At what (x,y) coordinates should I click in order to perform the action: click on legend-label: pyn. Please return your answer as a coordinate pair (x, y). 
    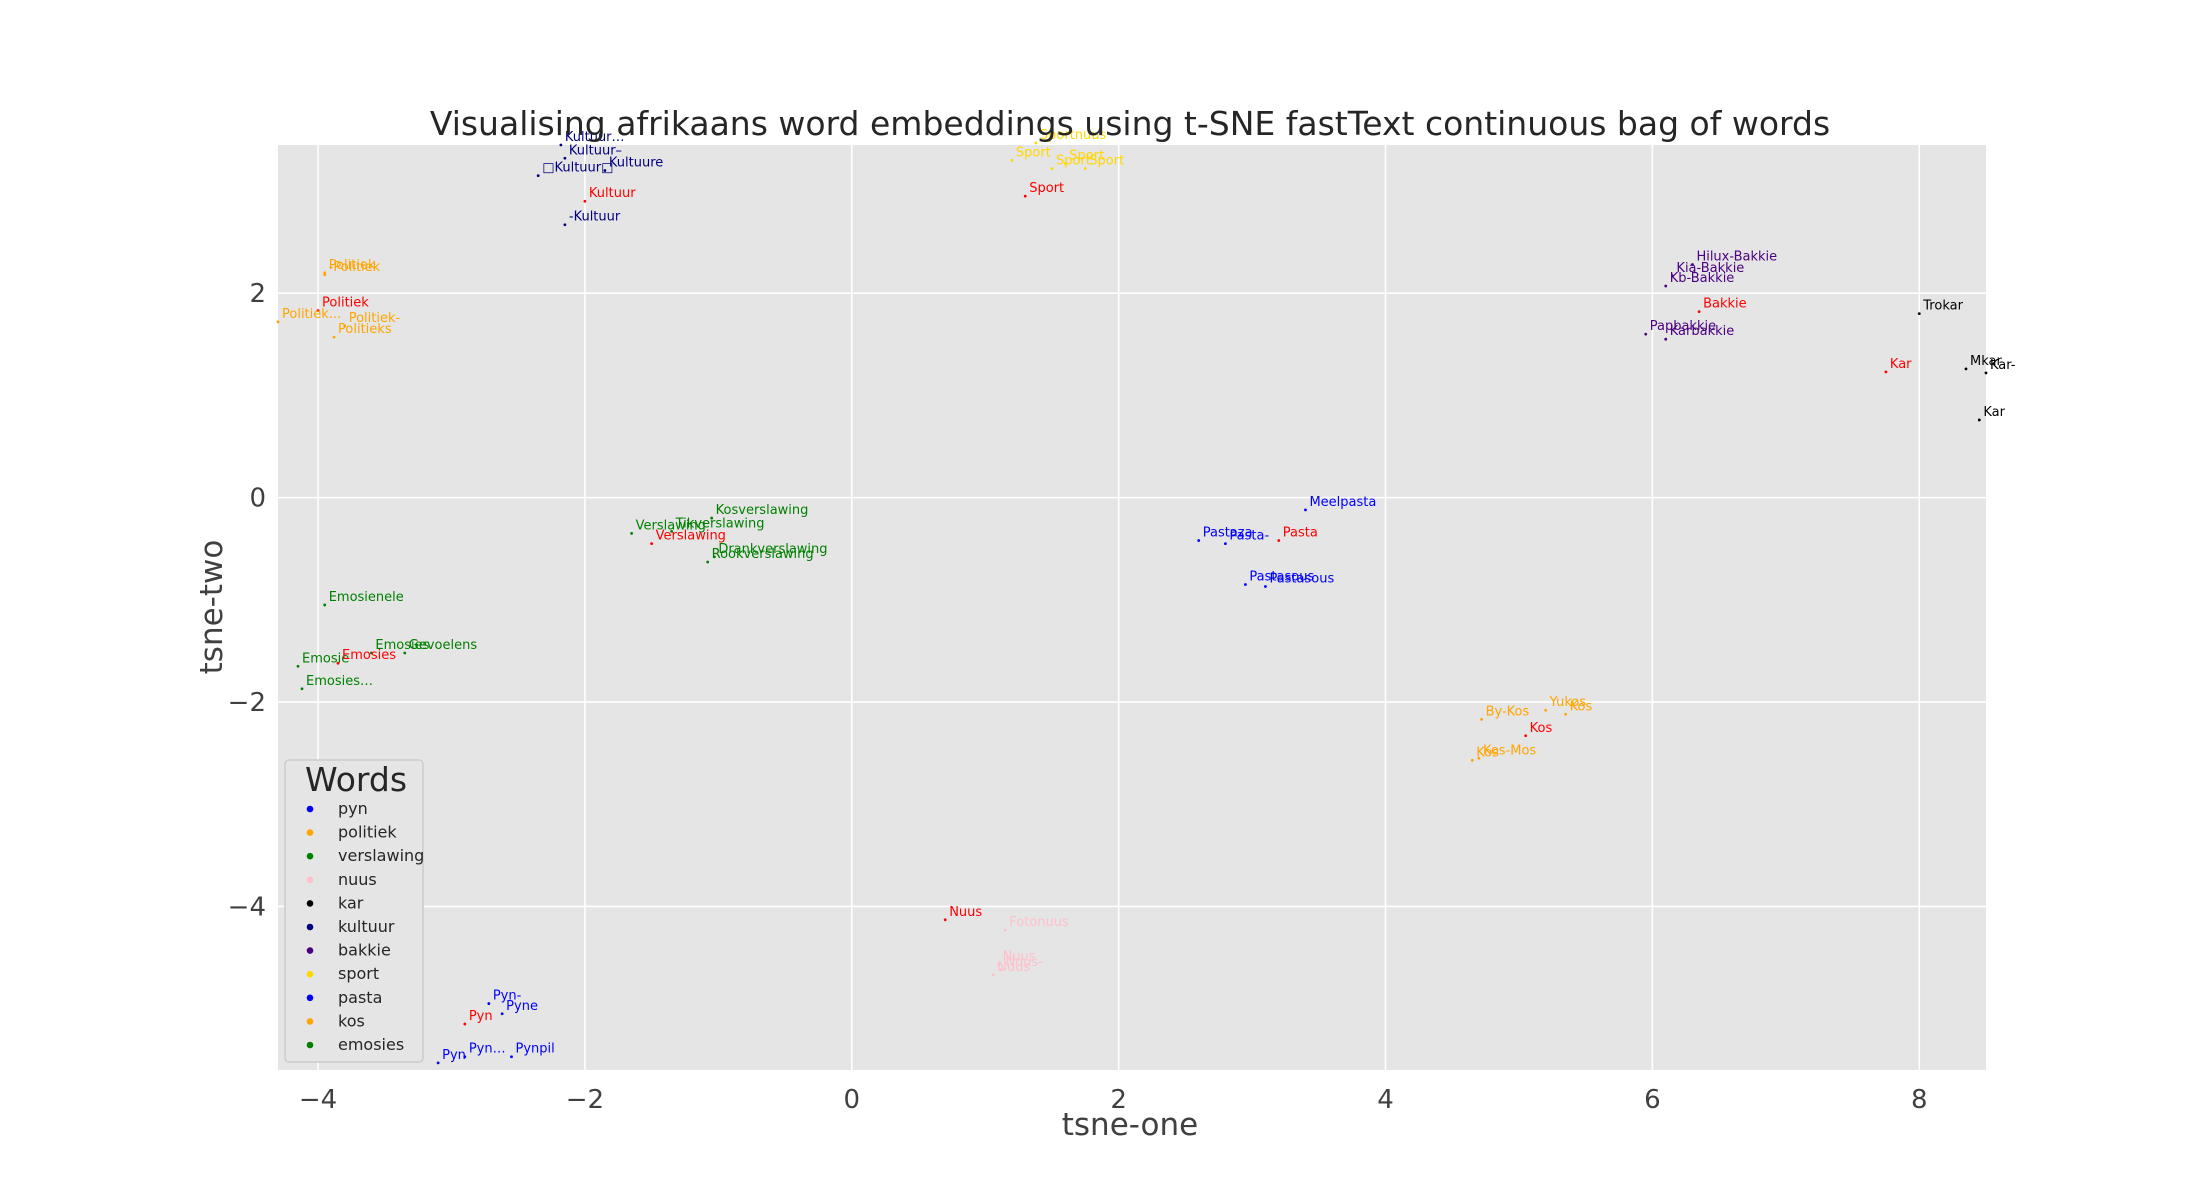
    Looking at the image, I should click on (353, 808).